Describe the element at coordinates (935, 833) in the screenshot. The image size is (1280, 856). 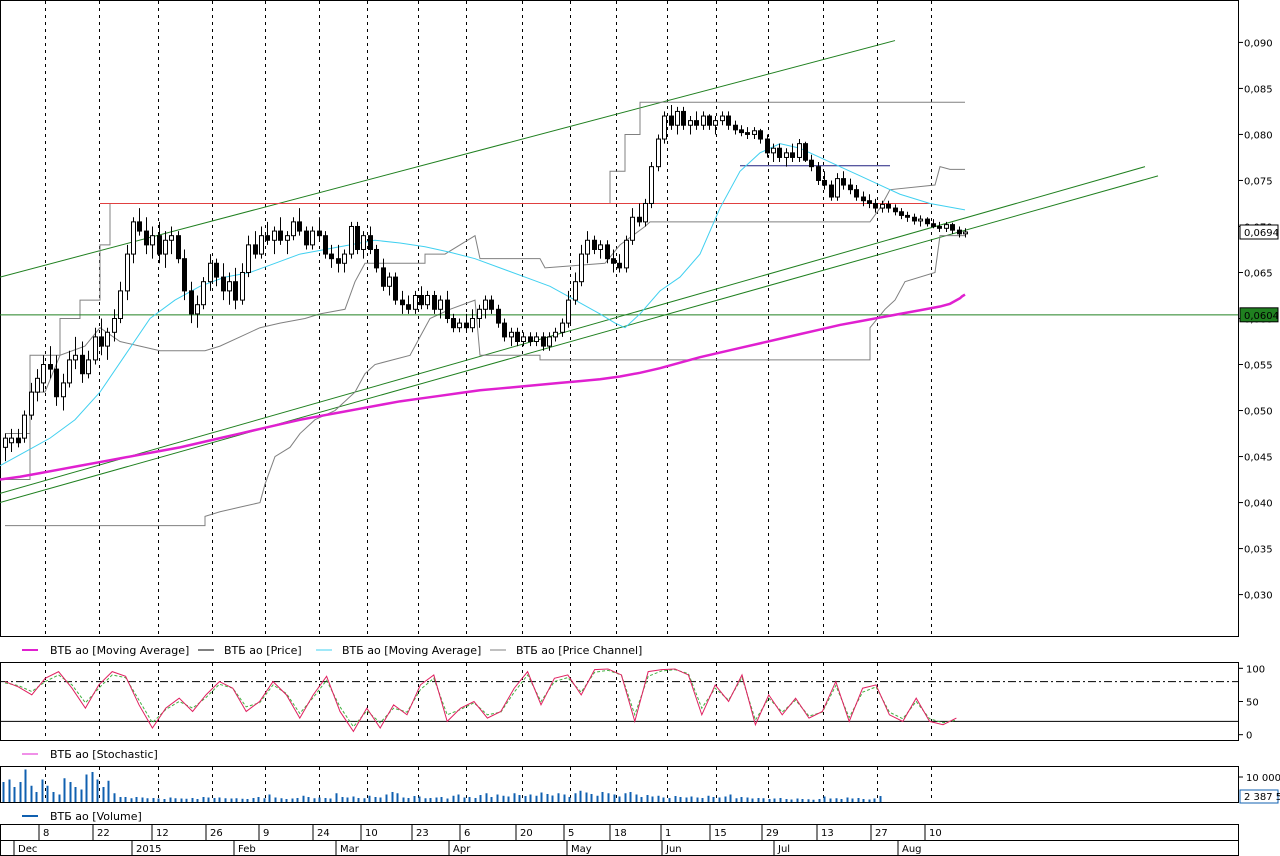
I see `x-day-label: 10` at that location.